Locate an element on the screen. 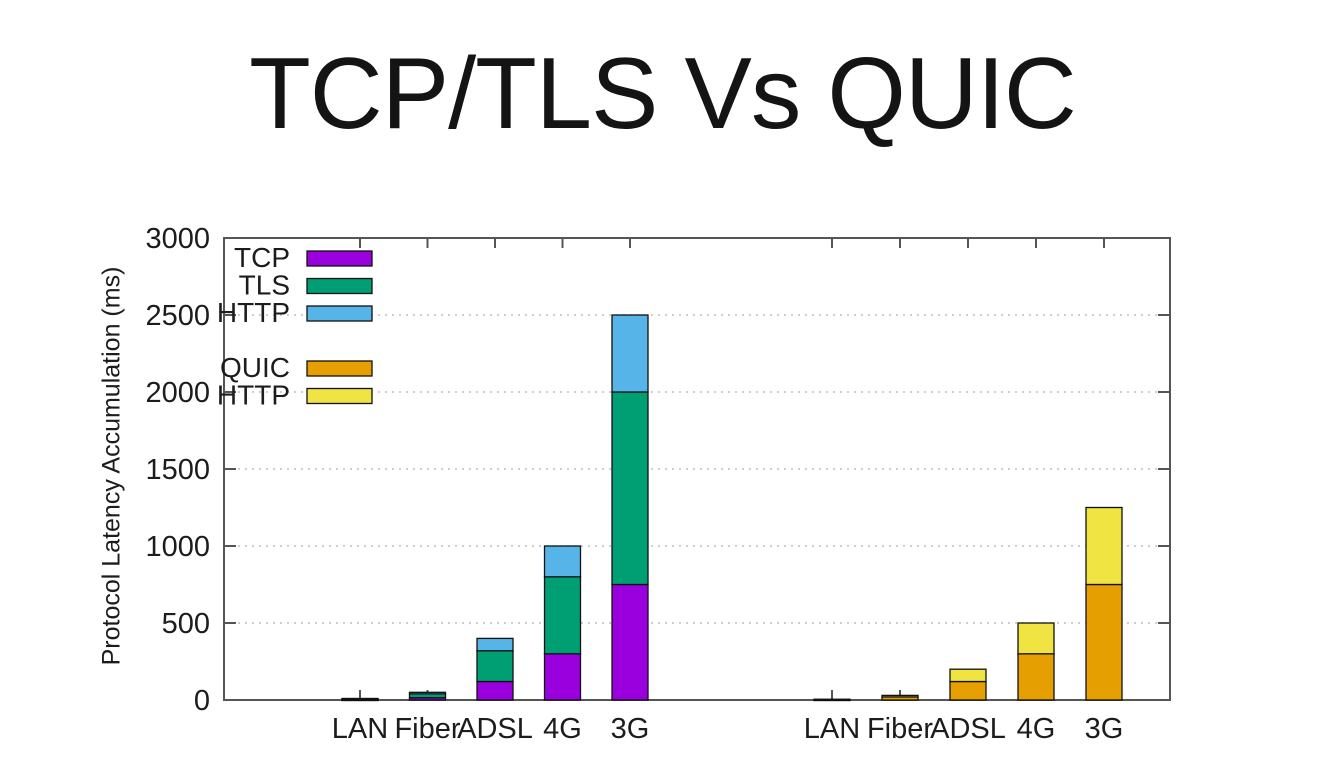 The height and width of the screenshot is (783, 1337). bar-tcp-tls-3G-TLS is located at coordinates (630, 488).